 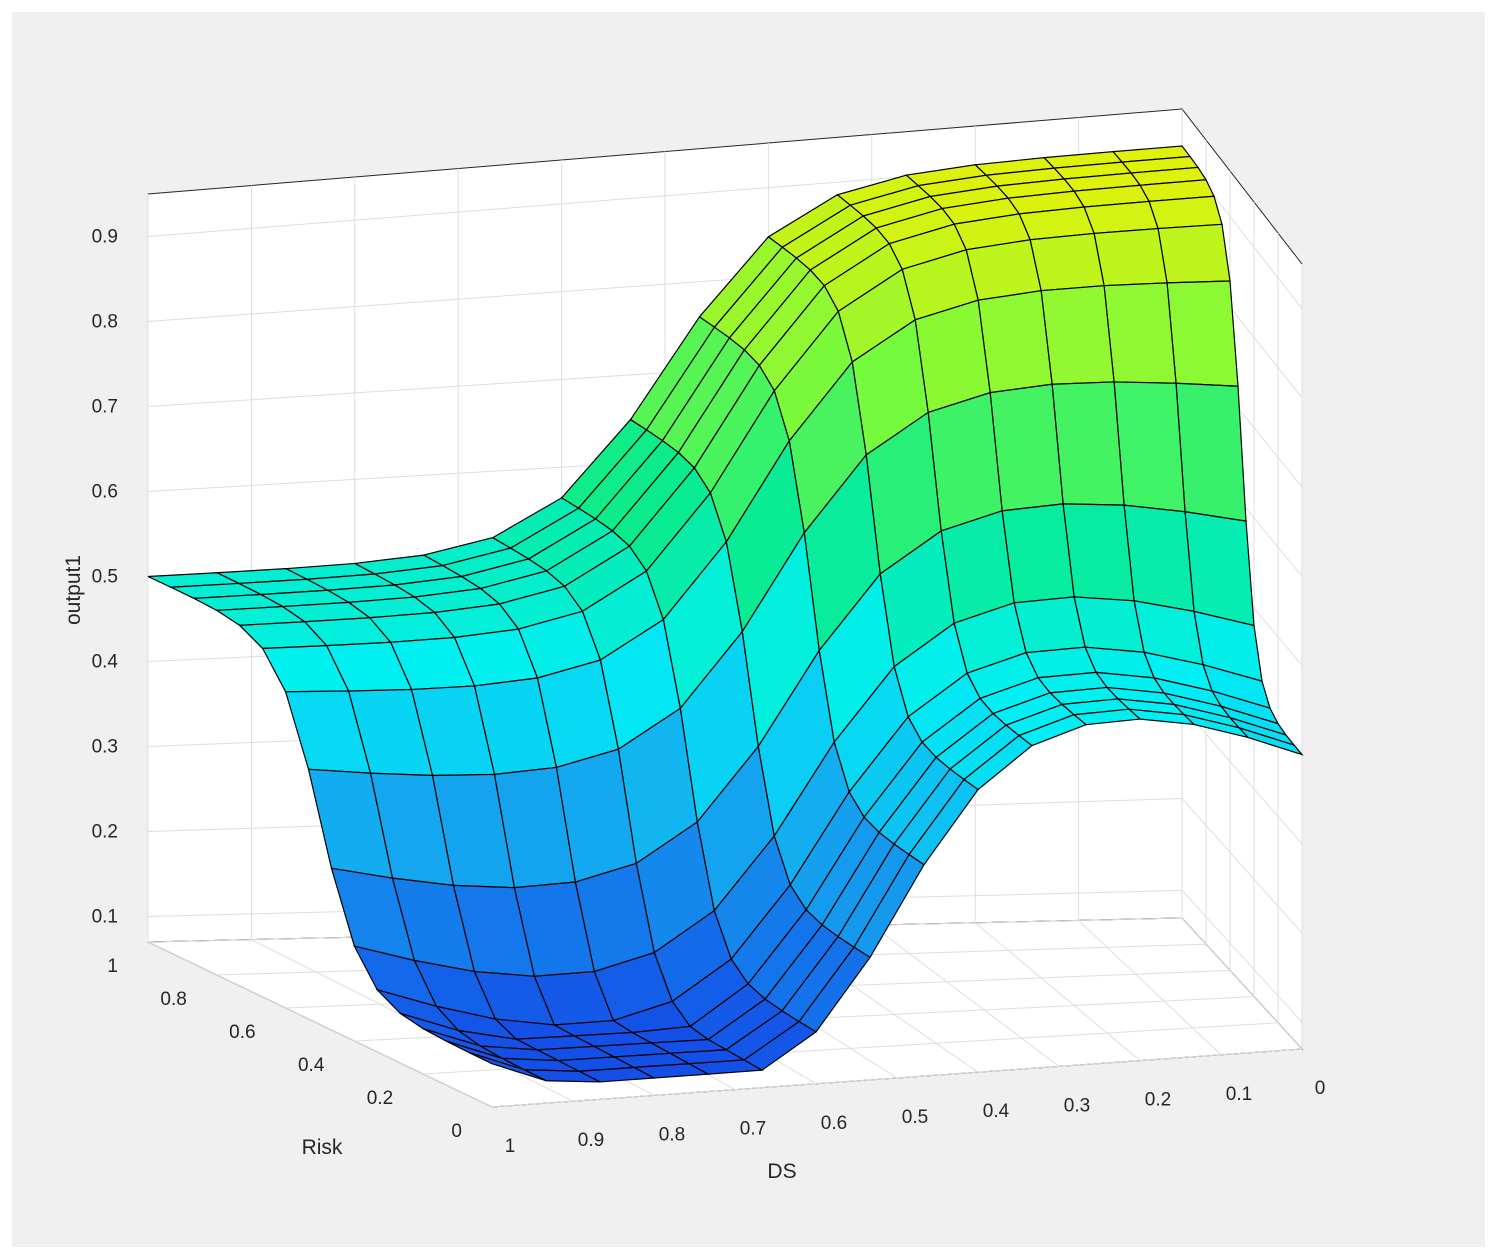 What do you see at coordinates (672, 1134) in the screenshot?
I see `x-tick-label: 0.8` at bounding box center [672, 1134].